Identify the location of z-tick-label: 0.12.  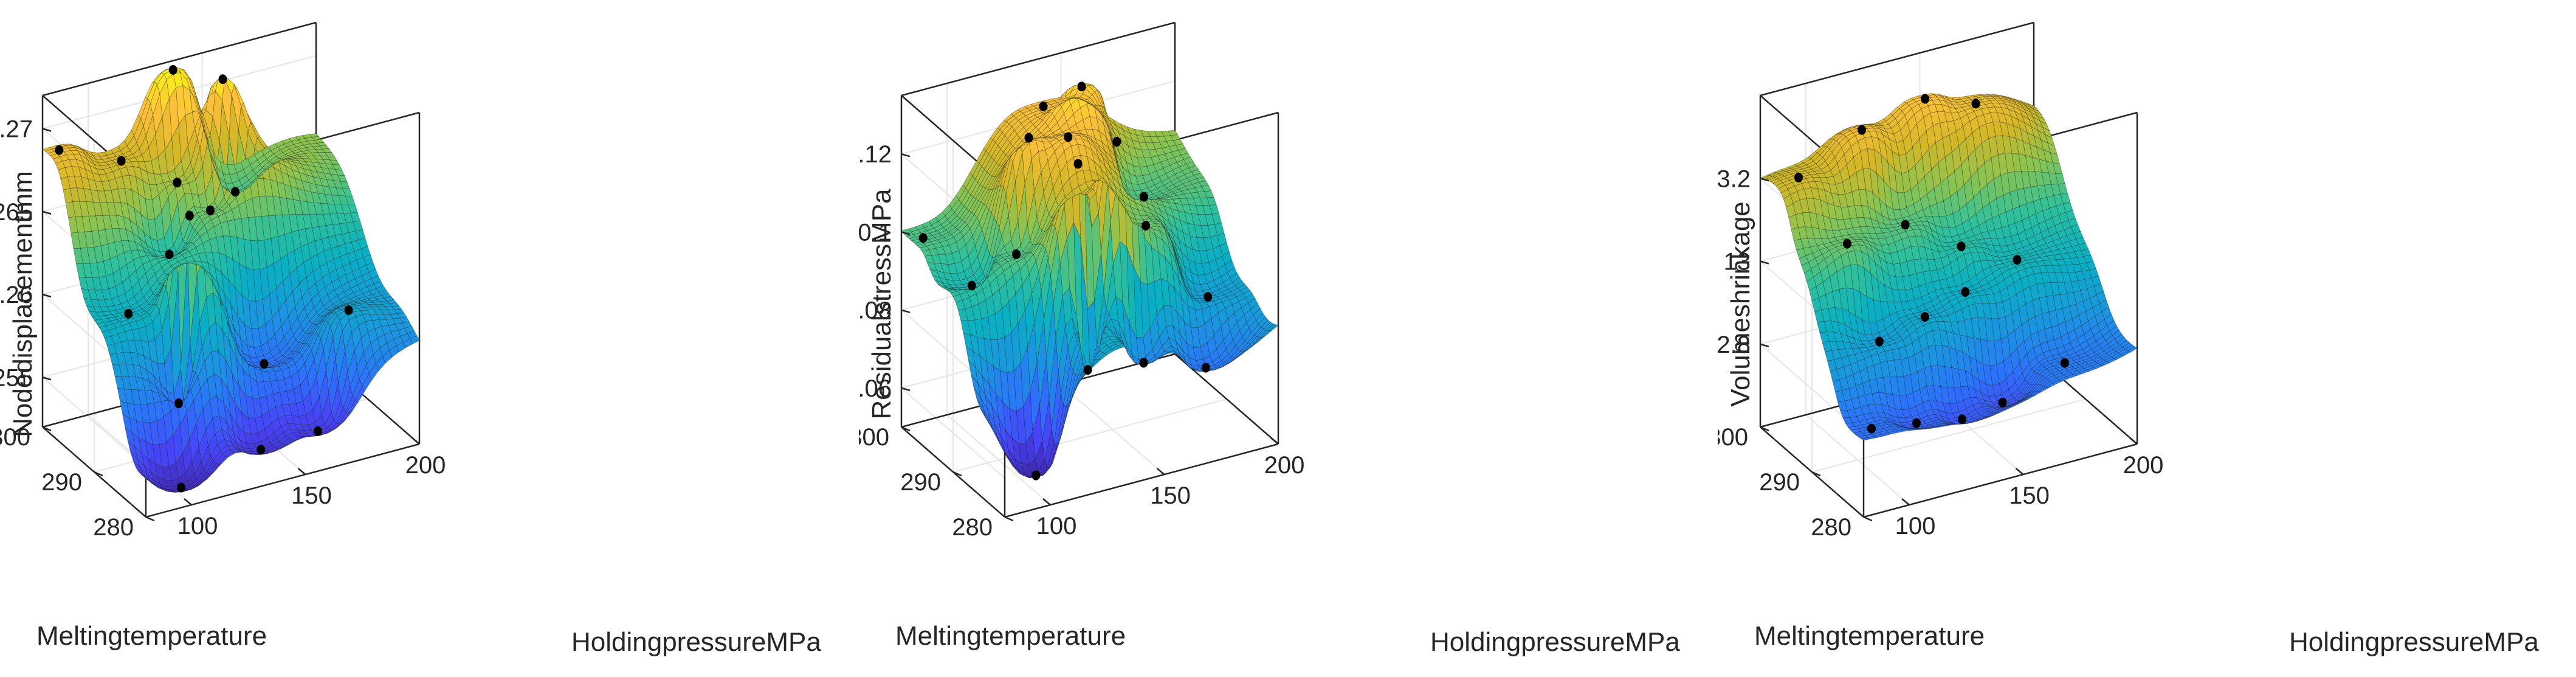
(875, 154).